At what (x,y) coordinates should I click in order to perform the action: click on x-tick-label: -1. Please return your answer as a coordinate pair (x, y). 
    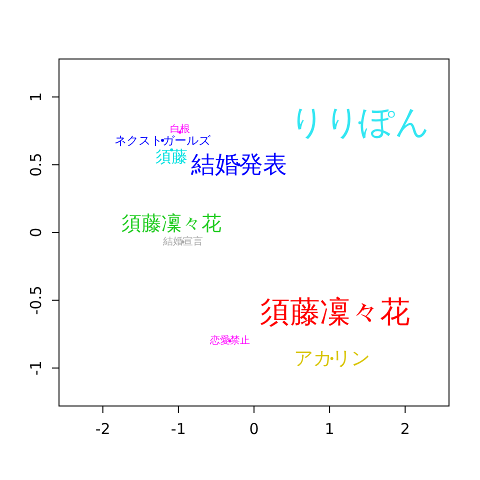
    Looking at the image, I should click on (178, 429).